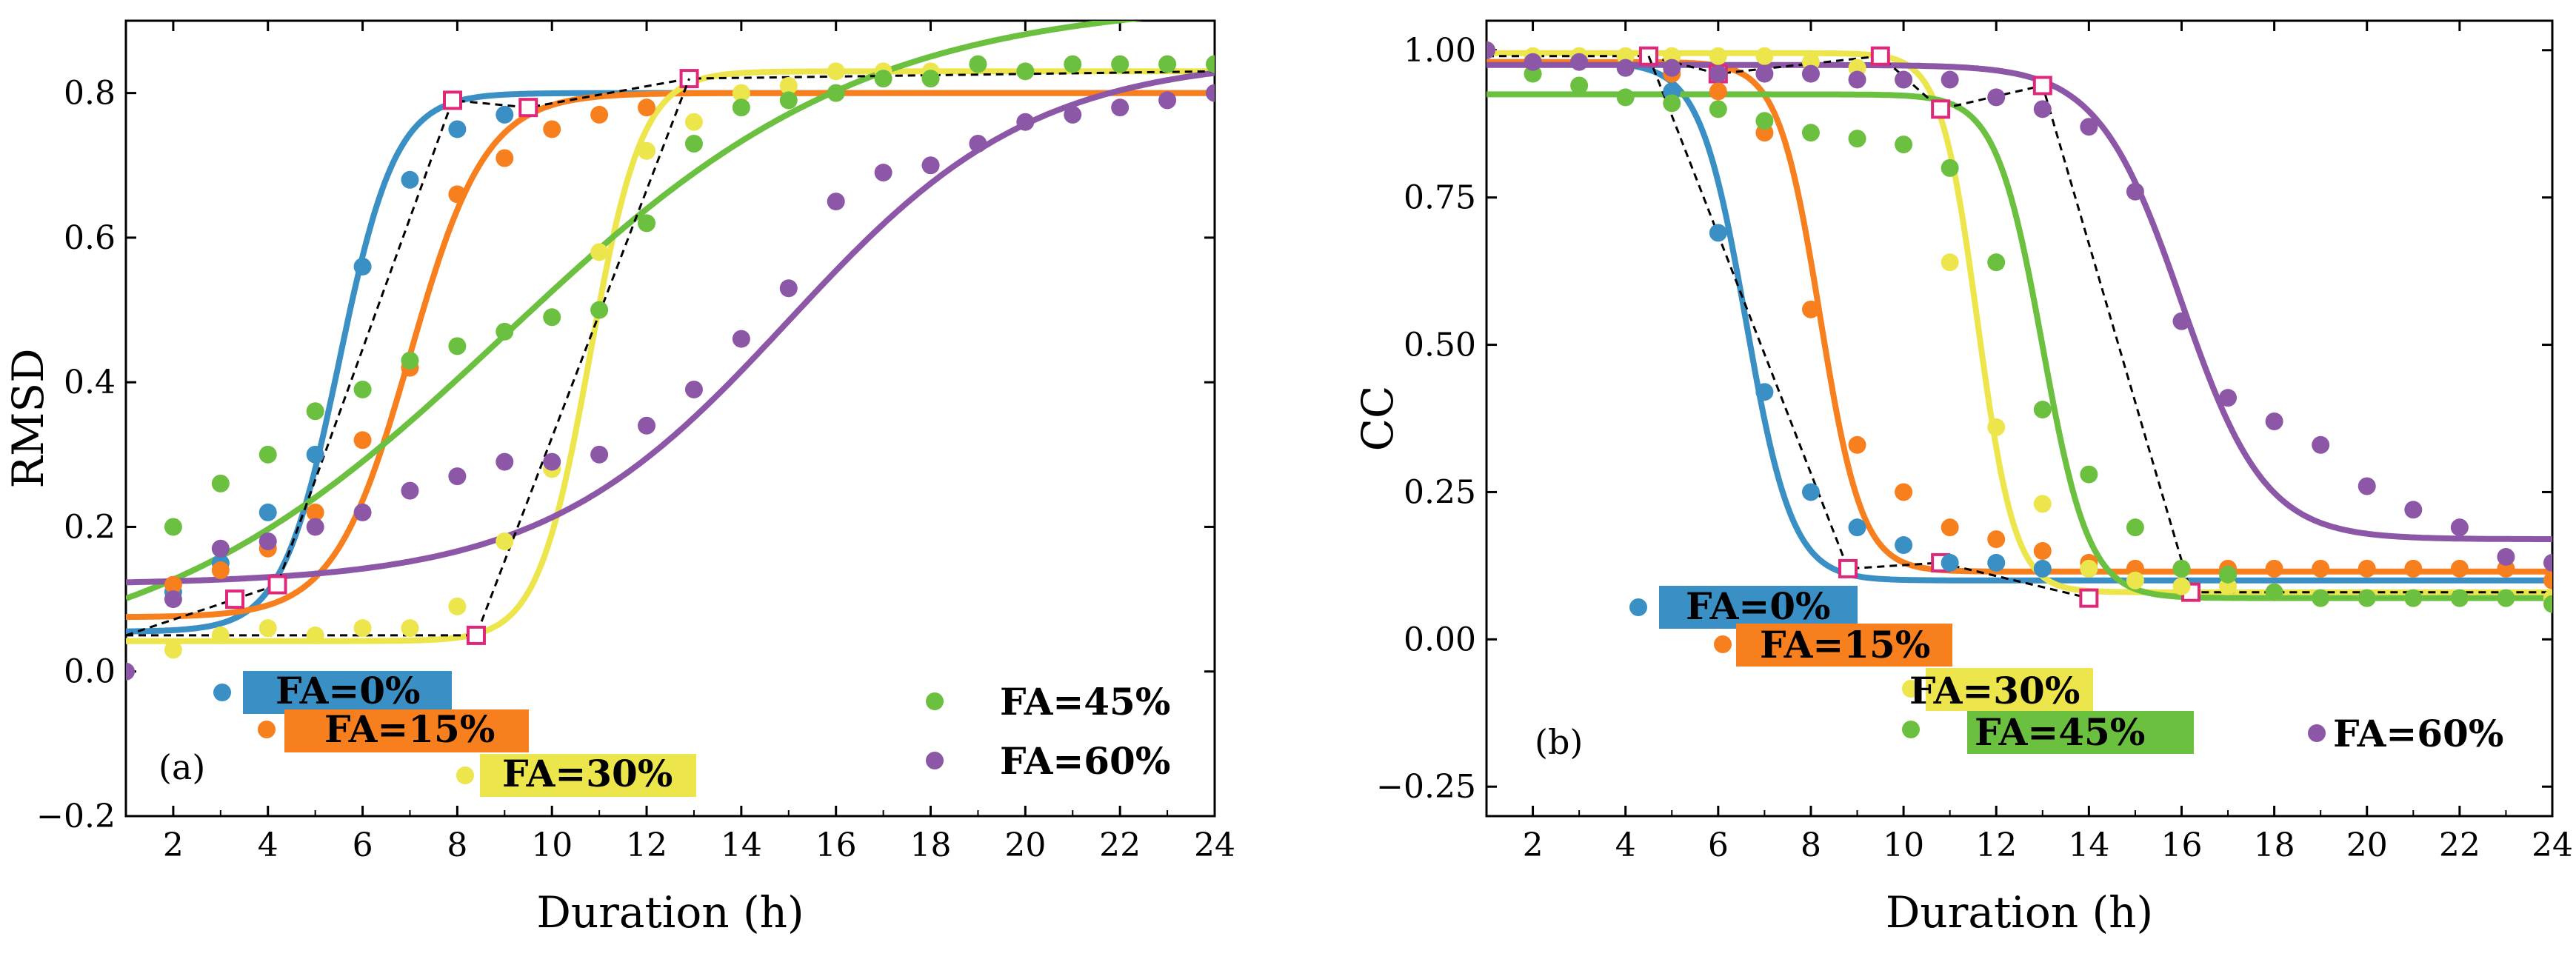  What do you see at coordinates (1533, 845) in the screenshot?
I see `x-tick-label: 2` at bounding box center [1533, 845].